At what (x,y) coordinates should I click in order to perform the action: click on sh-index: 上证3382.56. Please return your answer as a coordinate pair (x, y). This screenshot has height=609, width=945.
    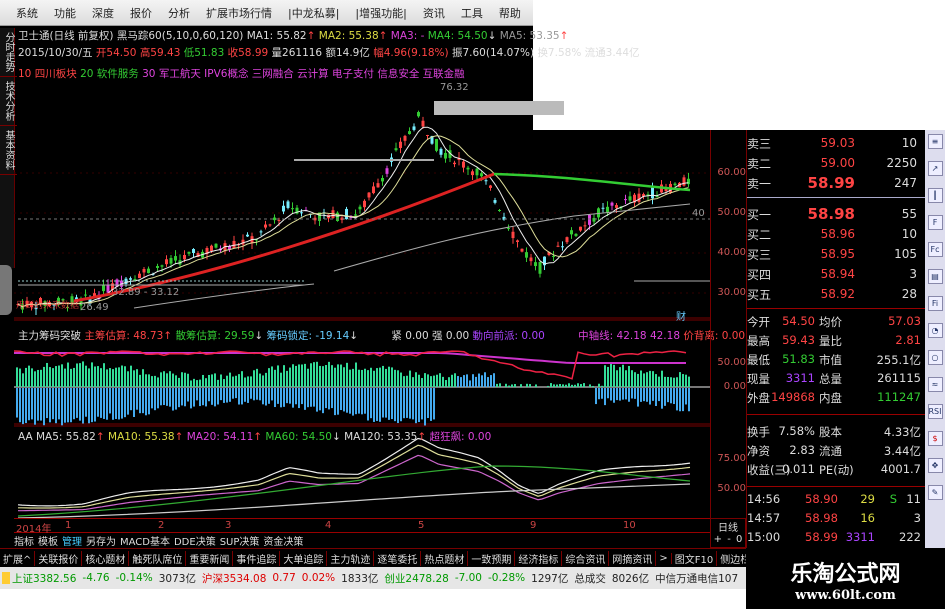
    Looking at the image, I should click on (44, 578).